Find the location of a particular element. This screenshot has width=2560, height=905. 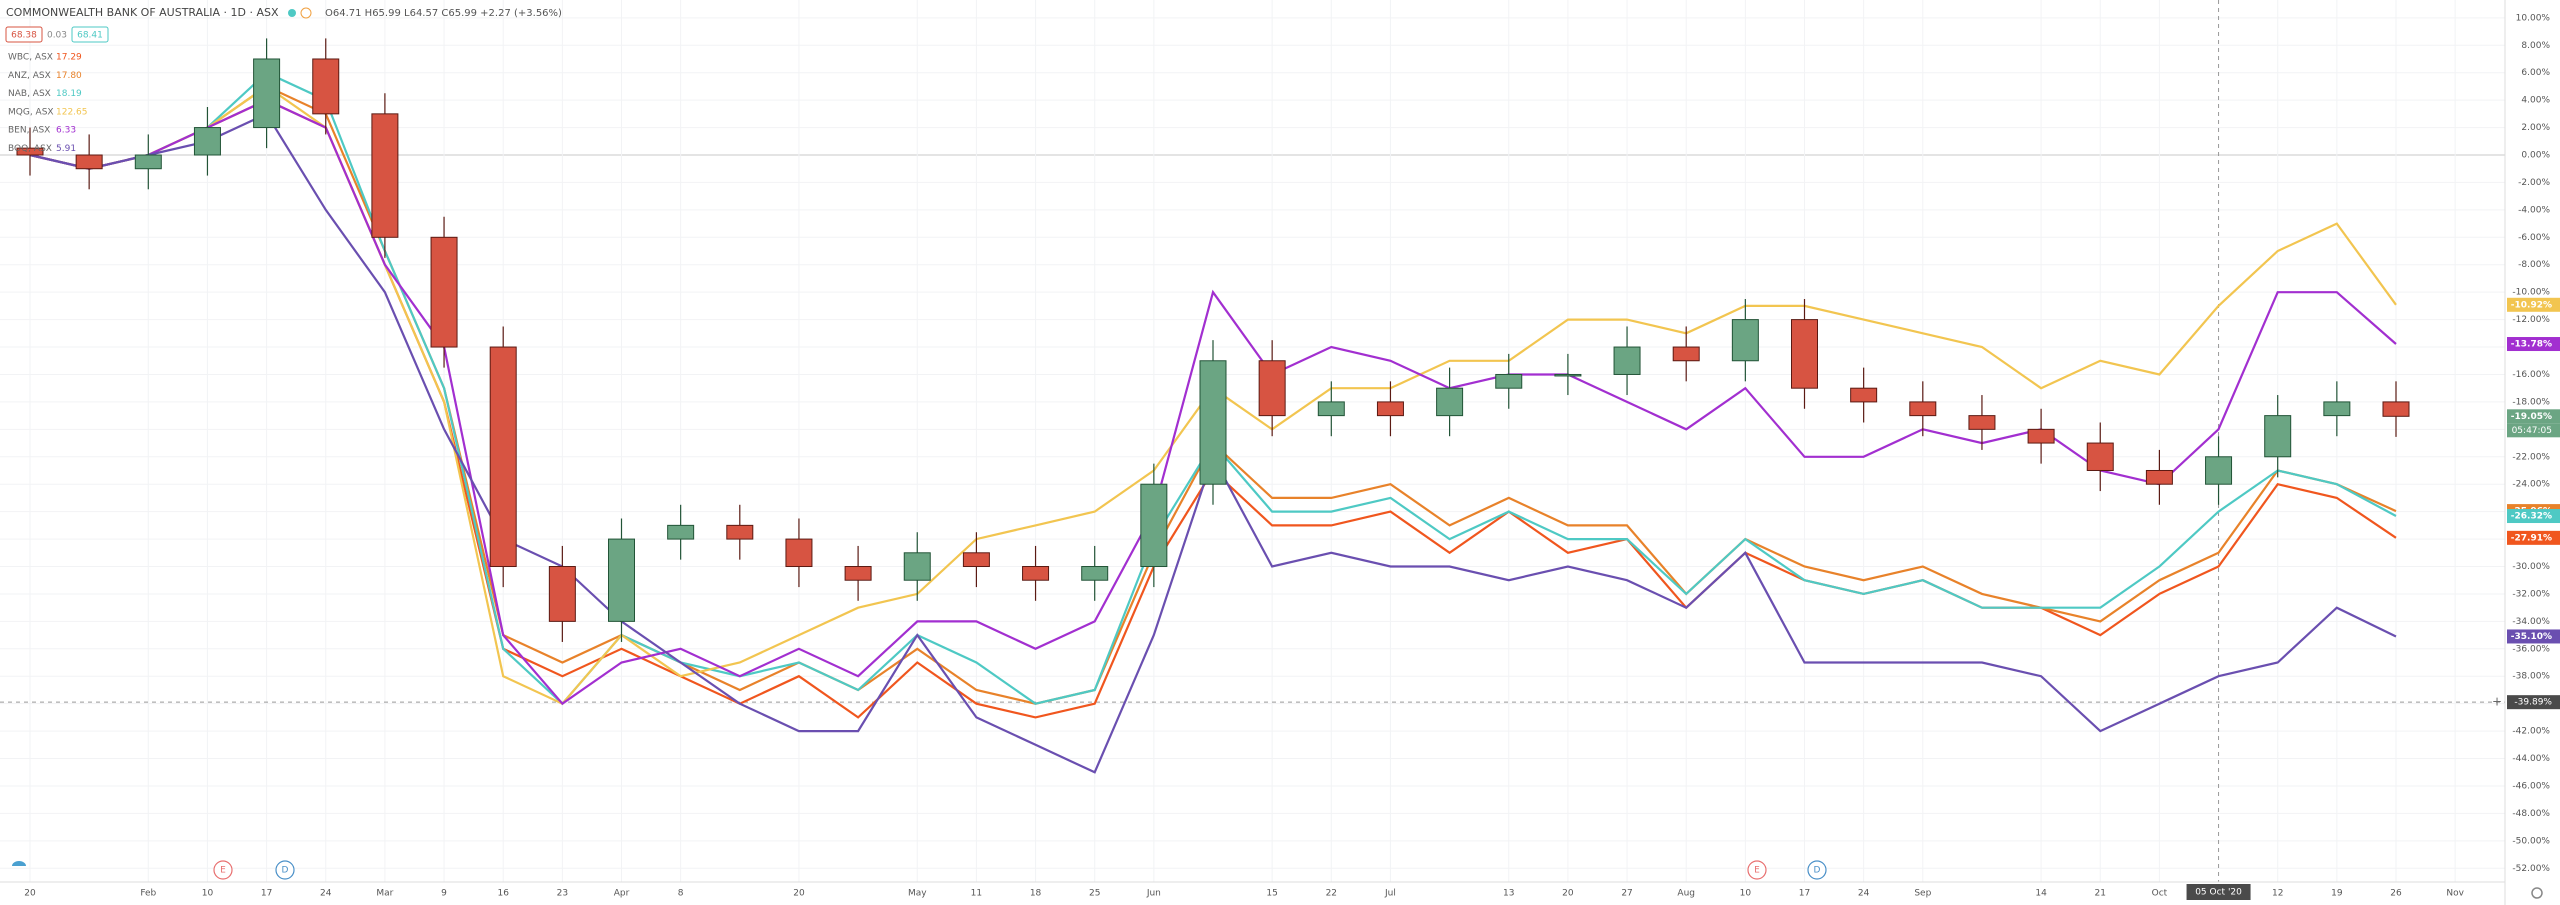

series-last-label: -35.10% is located at coordinates (2531, 637).